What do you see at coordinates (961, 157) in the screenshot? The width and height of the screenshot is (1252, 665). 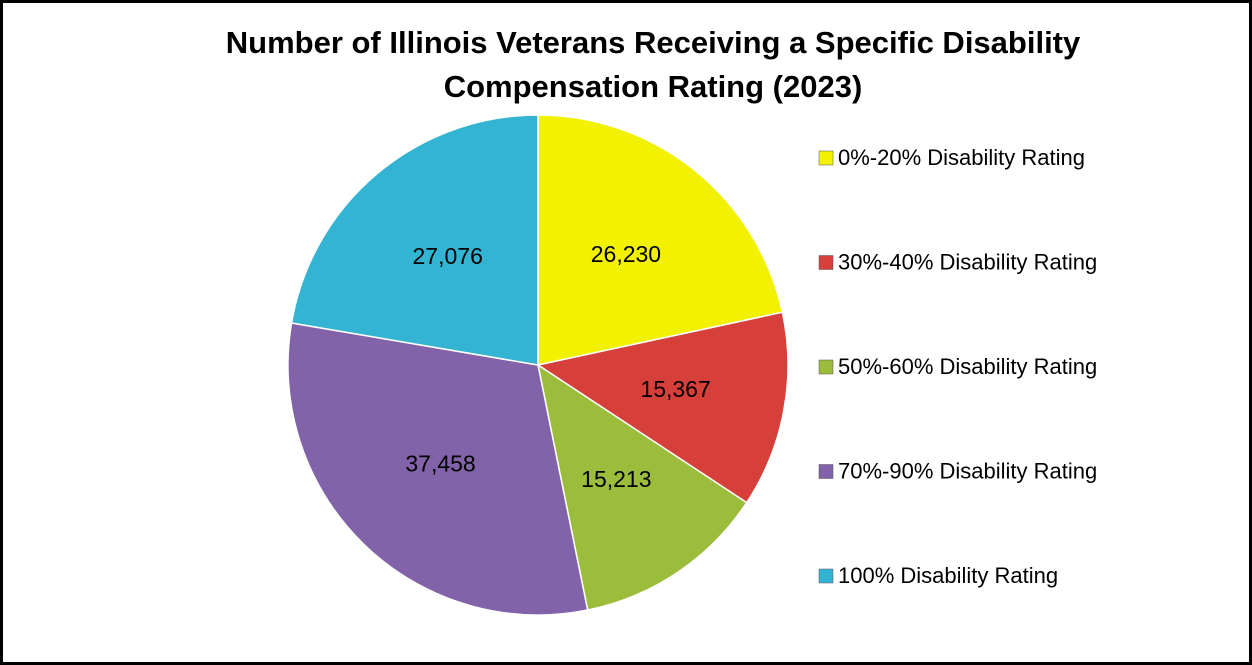 I see `legend-label: 0%-20% Disability Rating` at bounding box center [961, 157].